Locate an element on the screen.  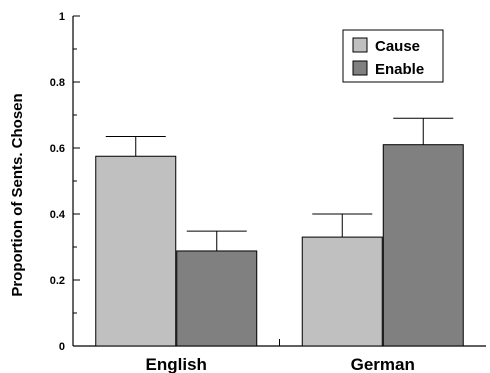
bar-cause-english is located at coordinates (136, 251).